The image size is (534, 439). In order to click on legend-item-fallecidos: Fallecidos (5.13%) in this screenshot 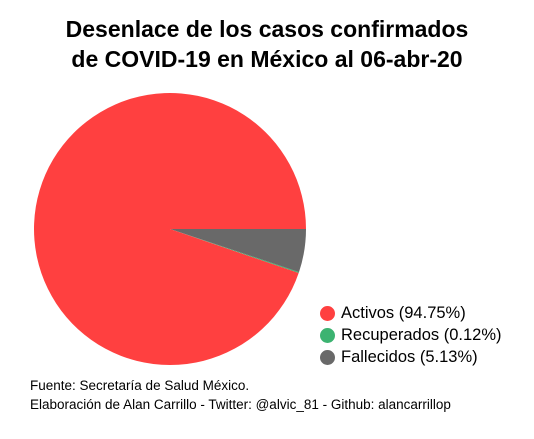, I will do `click(415, 357)`.